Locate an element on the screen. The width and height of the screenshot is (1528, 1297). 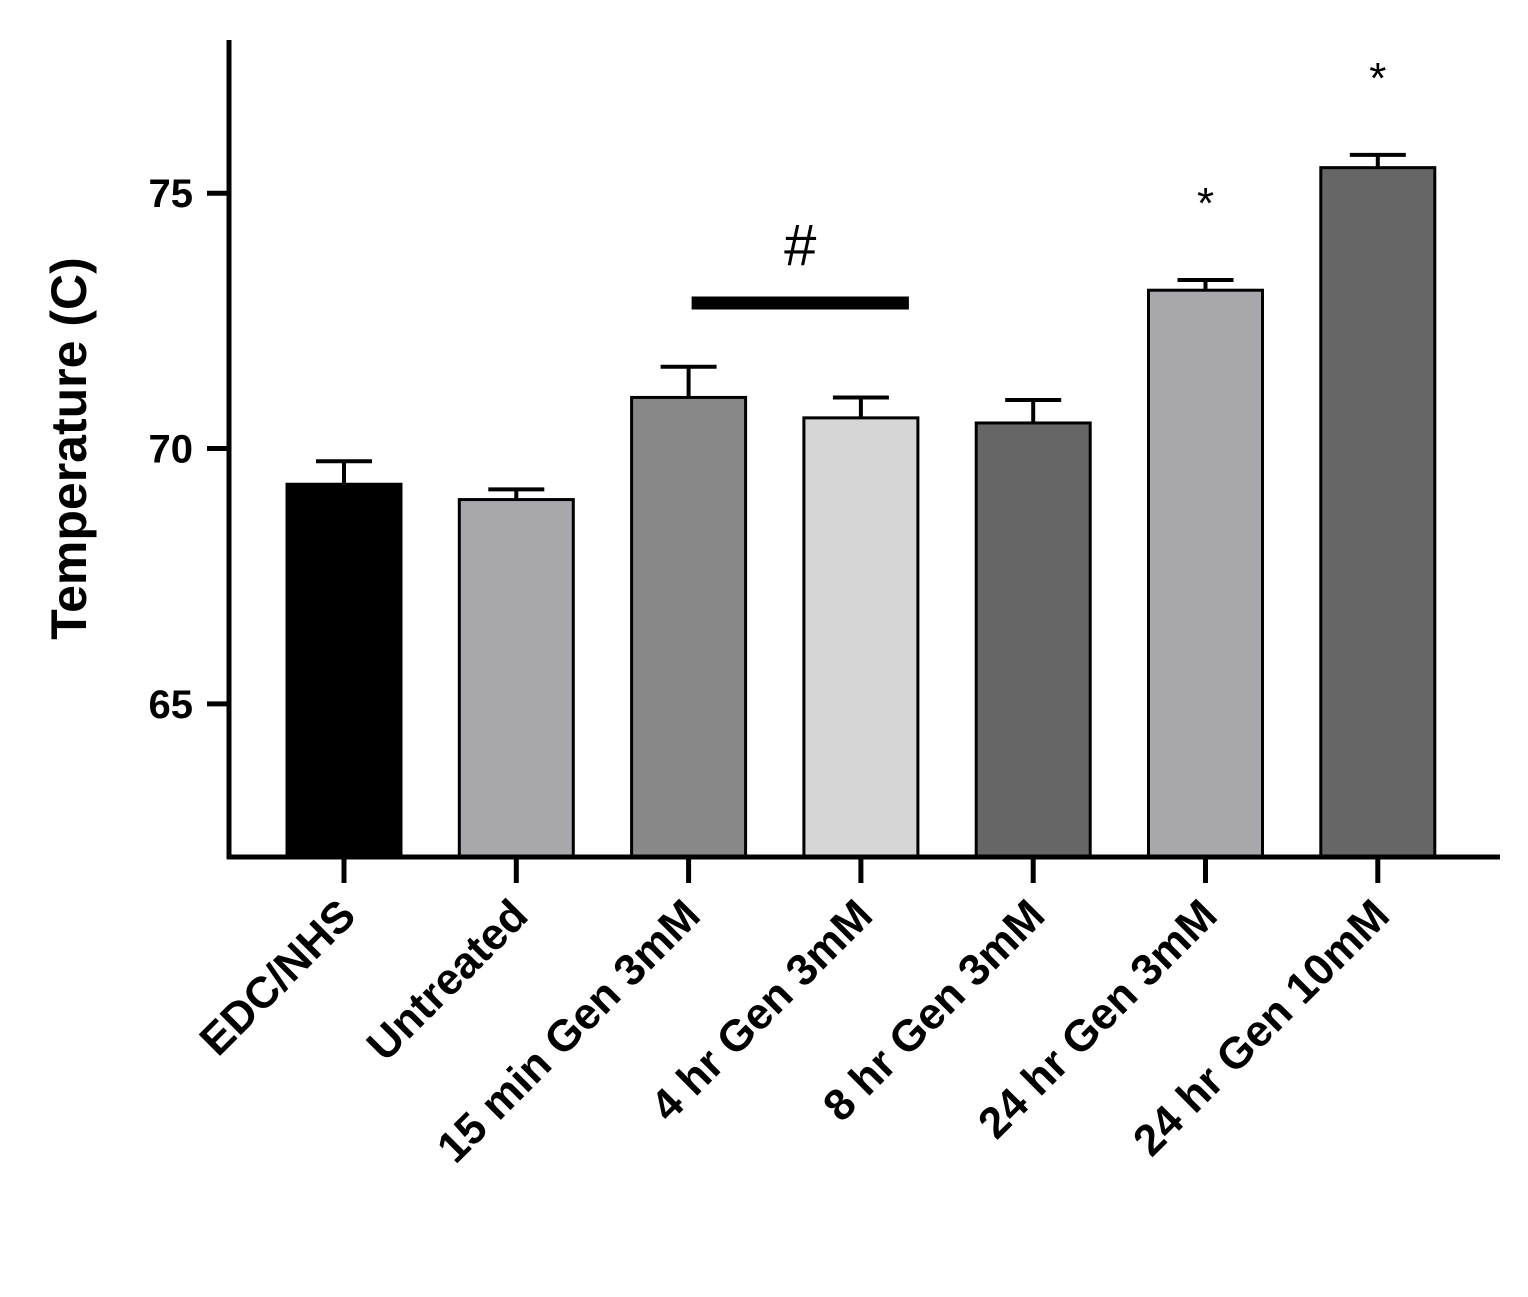
y-ticks-layer: 65 70 75 is located at coordinates (189, 449).